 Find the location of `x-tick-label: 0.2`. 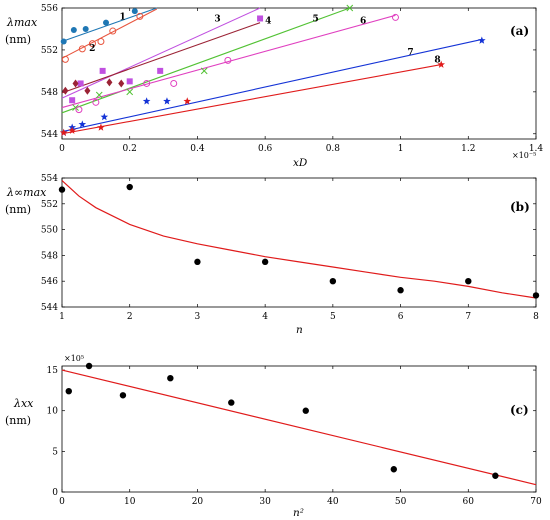

x-tick-label: 0.2 is located at coordinates (130, 149).